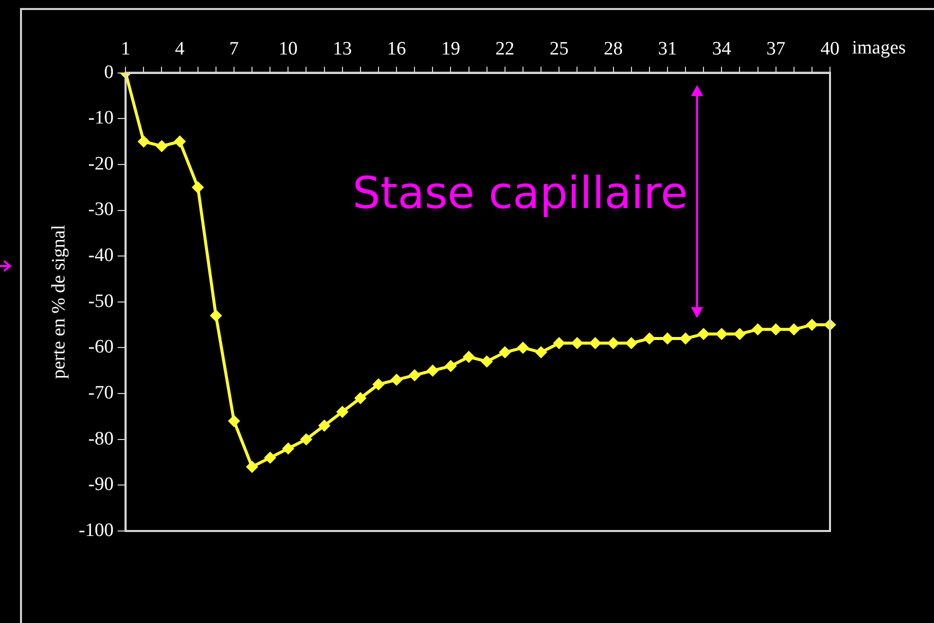  I want to click on annotation: Stase capillaire, so click(520, 193).